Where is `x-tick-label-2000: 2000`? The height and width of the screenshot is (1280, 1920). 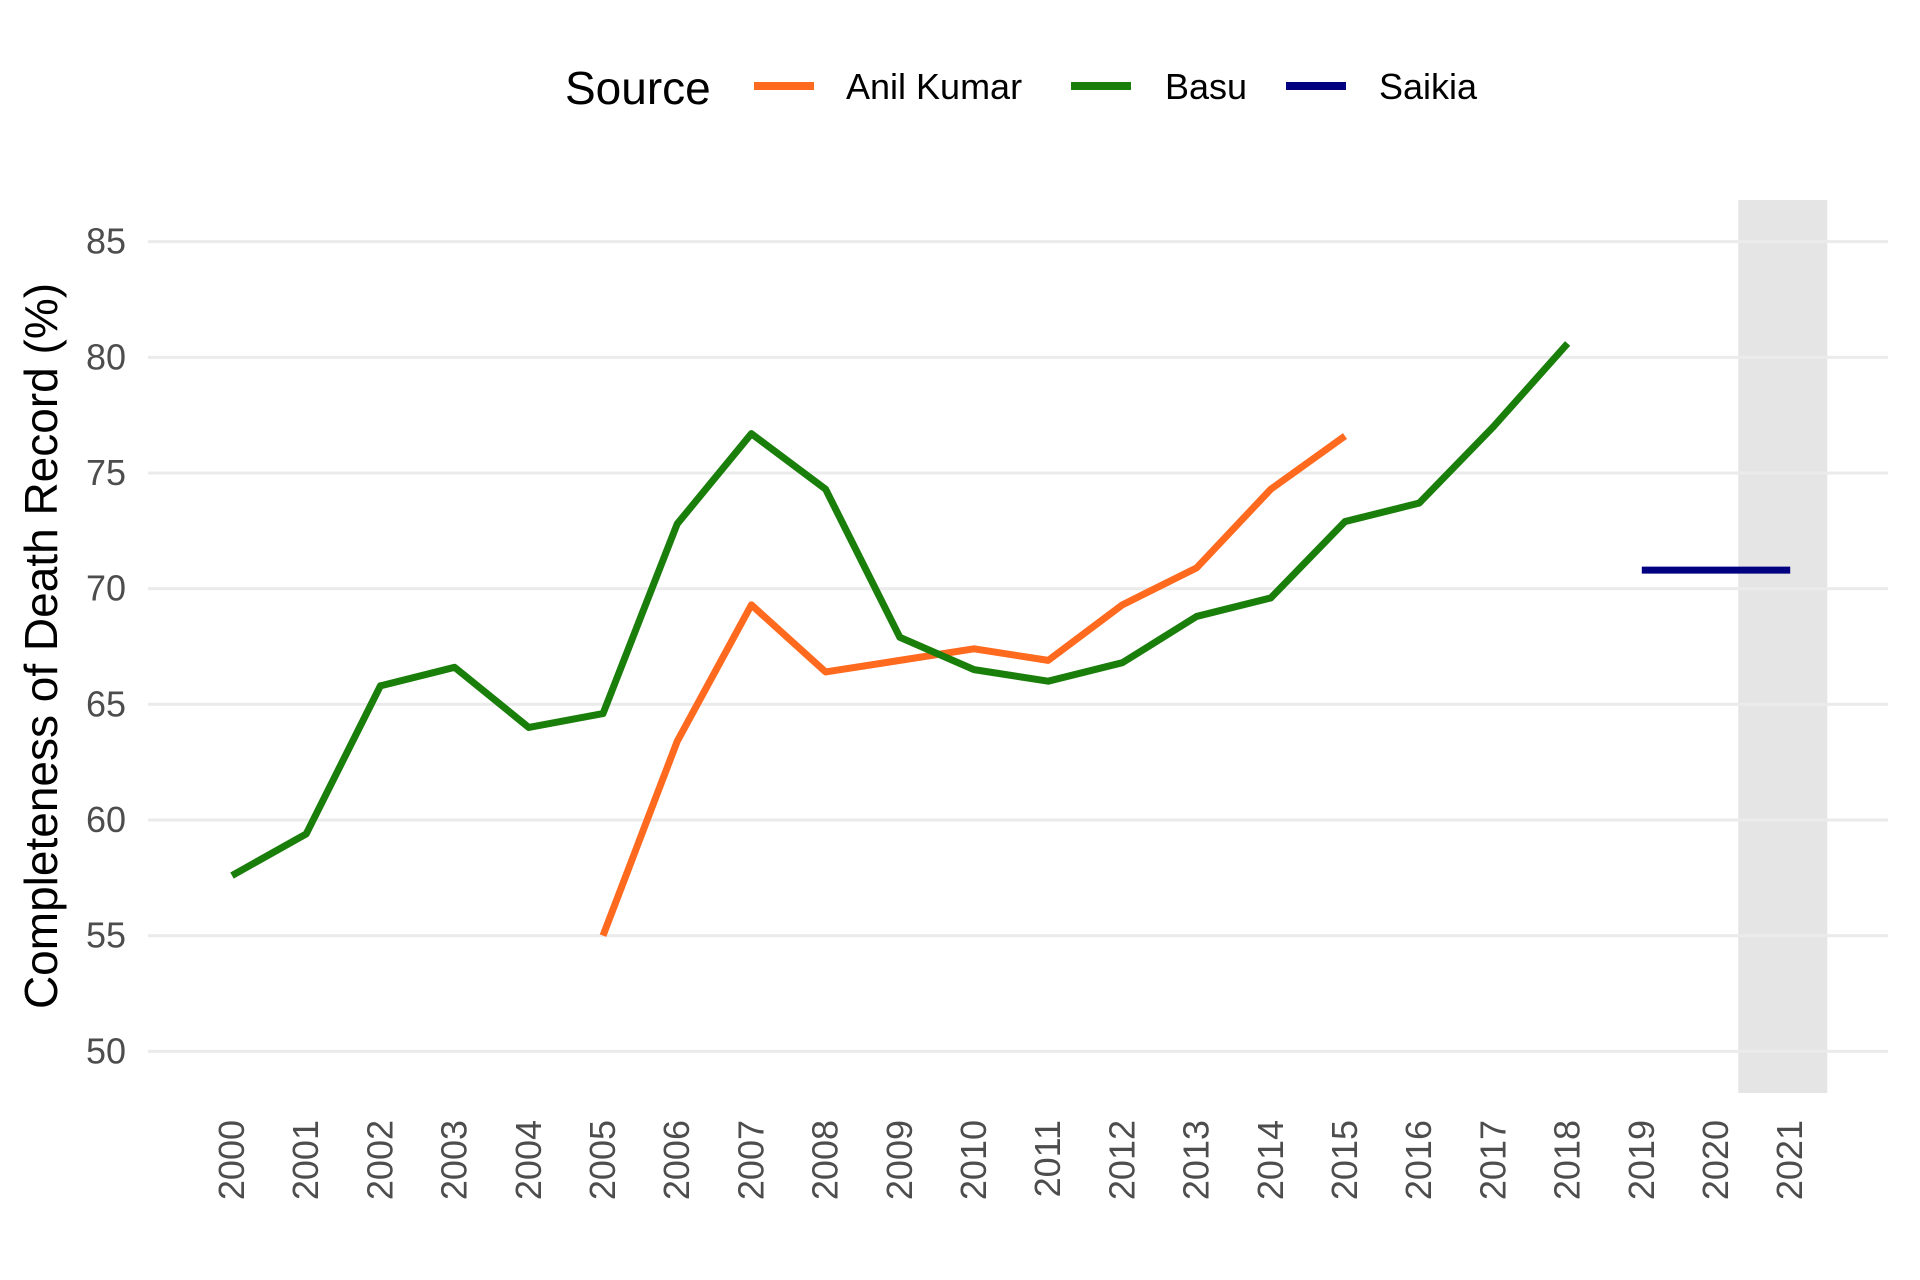 x-tick-label-2000: 2000 is located at coordinates (231, 1160).